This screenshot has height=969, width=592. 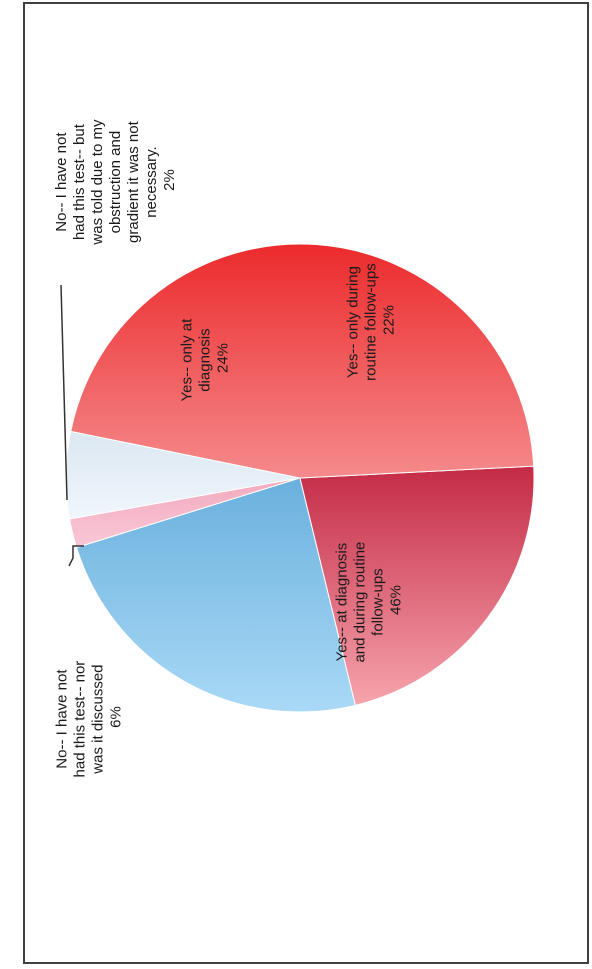 What do you see at coordinates (216, 595) in the screenshot?
I see `slice-only-diagnosis` at bounding box center [216, 595].